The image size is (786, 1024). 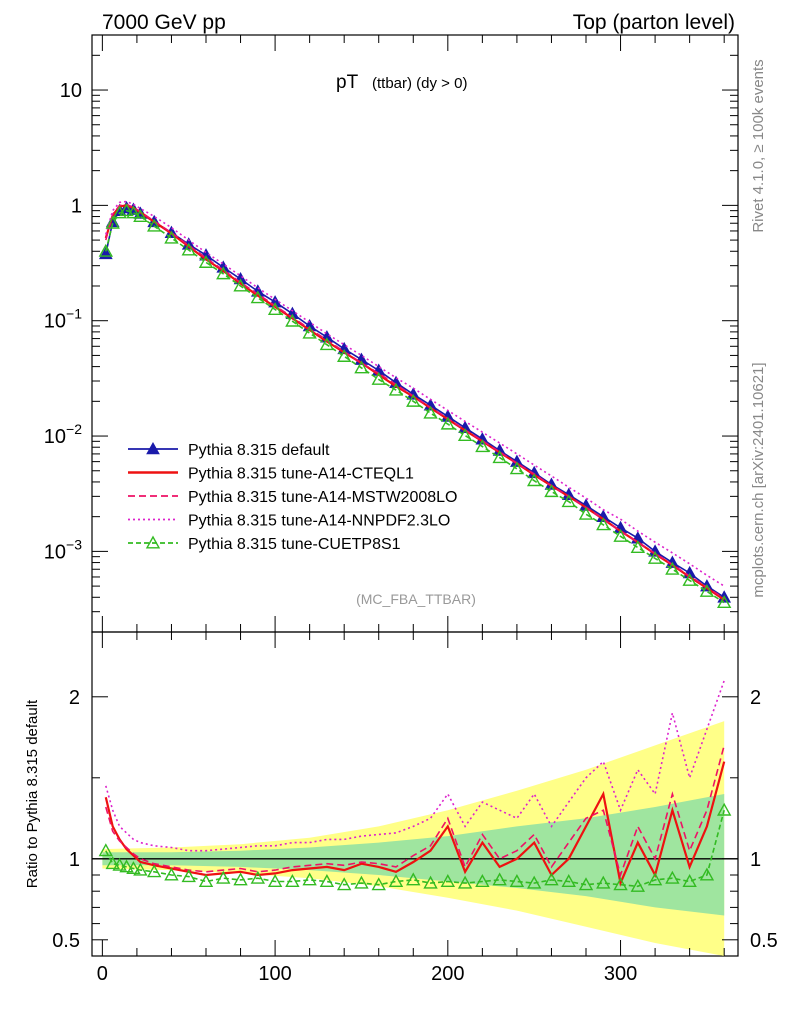 I want to click on ratio-y-tick-label: 0.5, so click(x=66, y=941).